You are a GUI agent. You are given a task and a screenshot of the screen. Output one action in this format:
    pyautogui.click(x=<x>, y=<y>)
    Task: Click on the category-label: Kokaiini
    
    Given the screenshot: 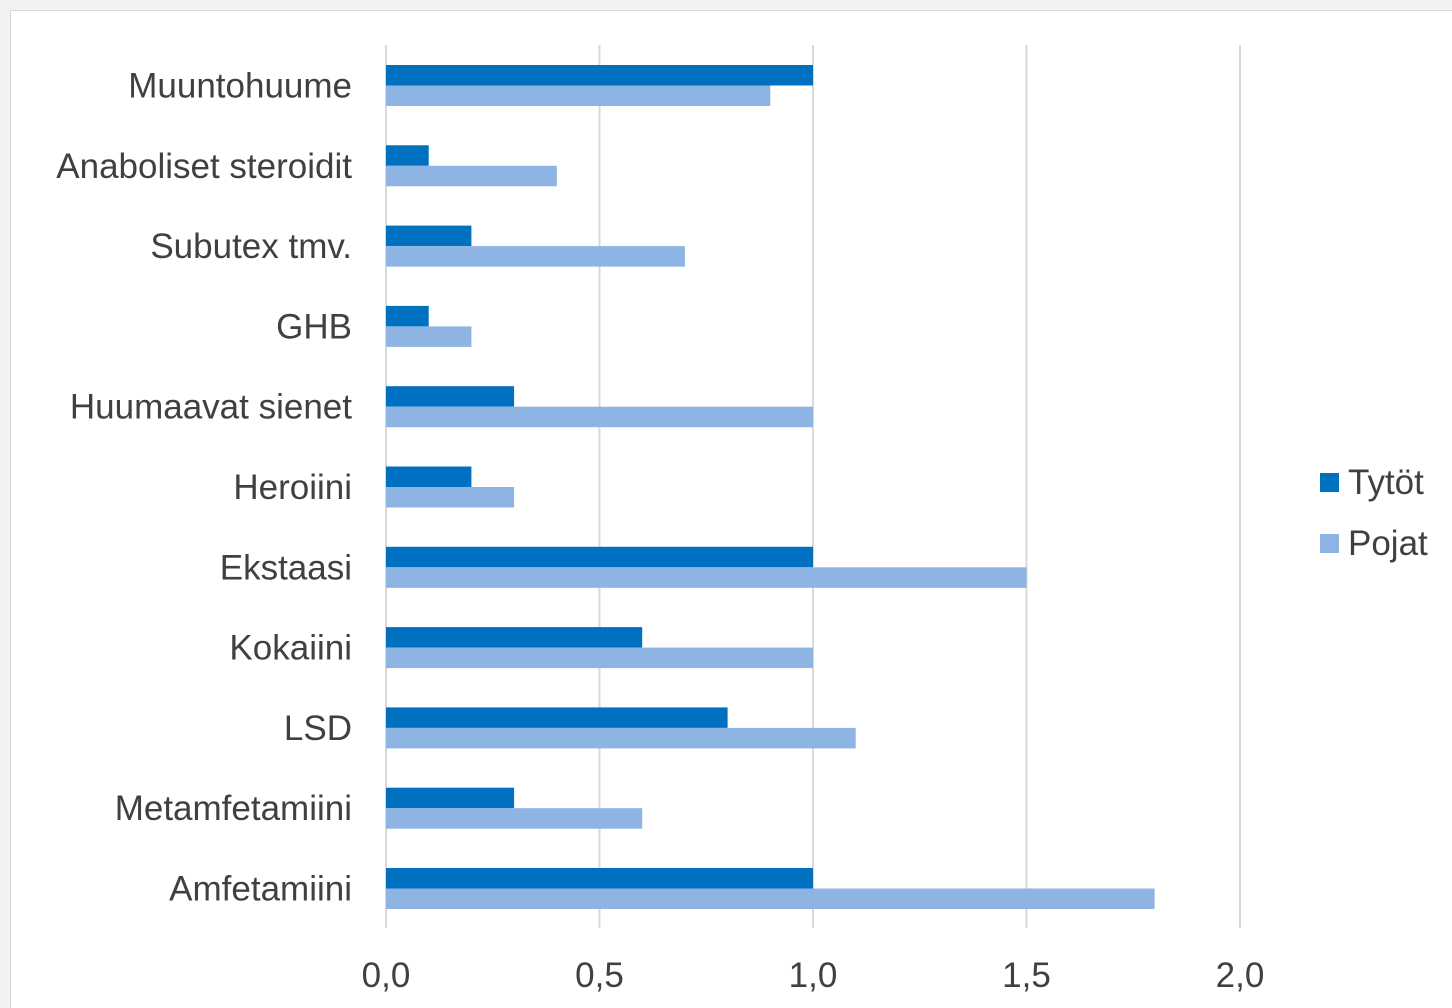 What is the action you would take?
    pyautogui.click(x=290, y=648)
    